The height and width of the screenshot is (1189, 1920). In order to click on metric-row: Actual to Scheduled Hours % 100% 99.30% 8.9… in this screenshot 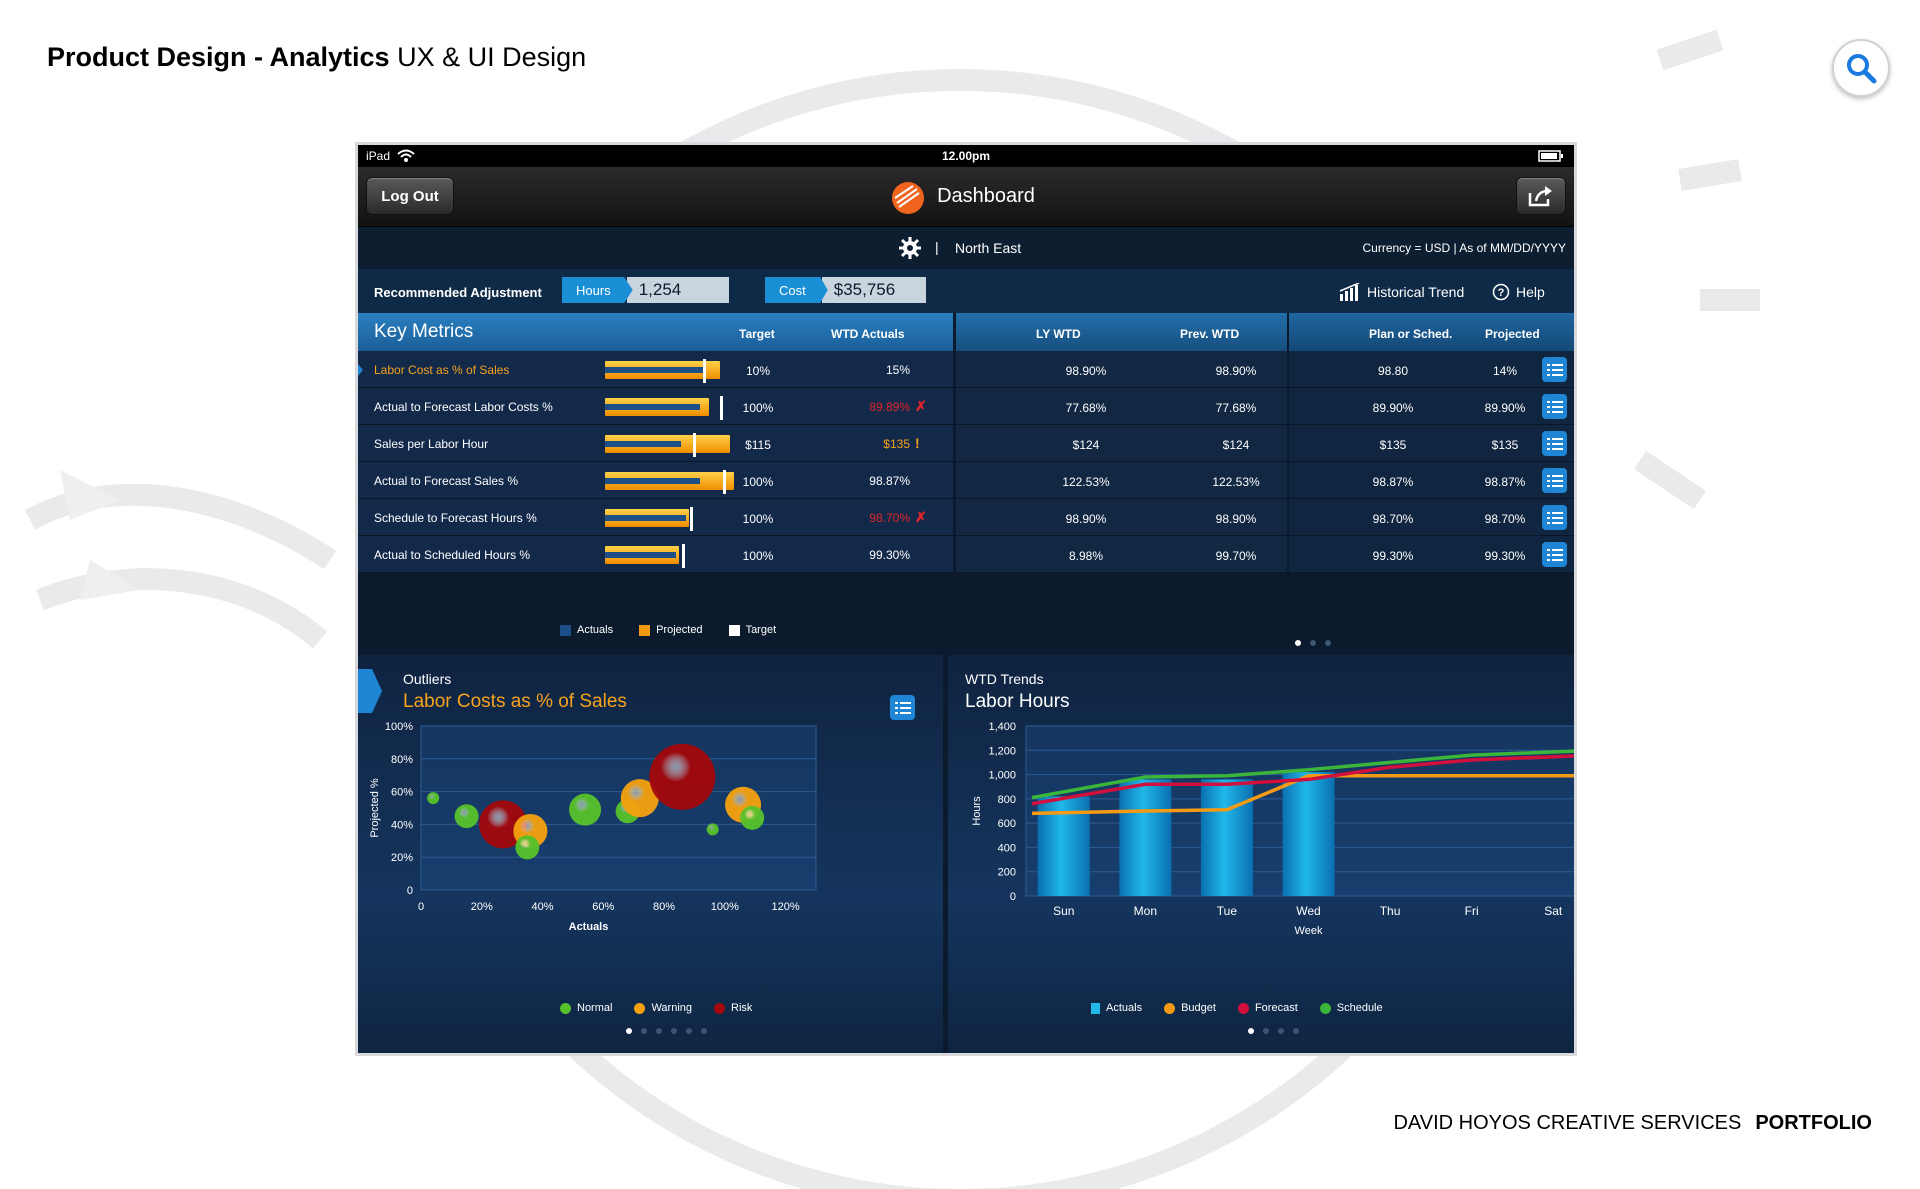, I will do `click(966, 554)`.